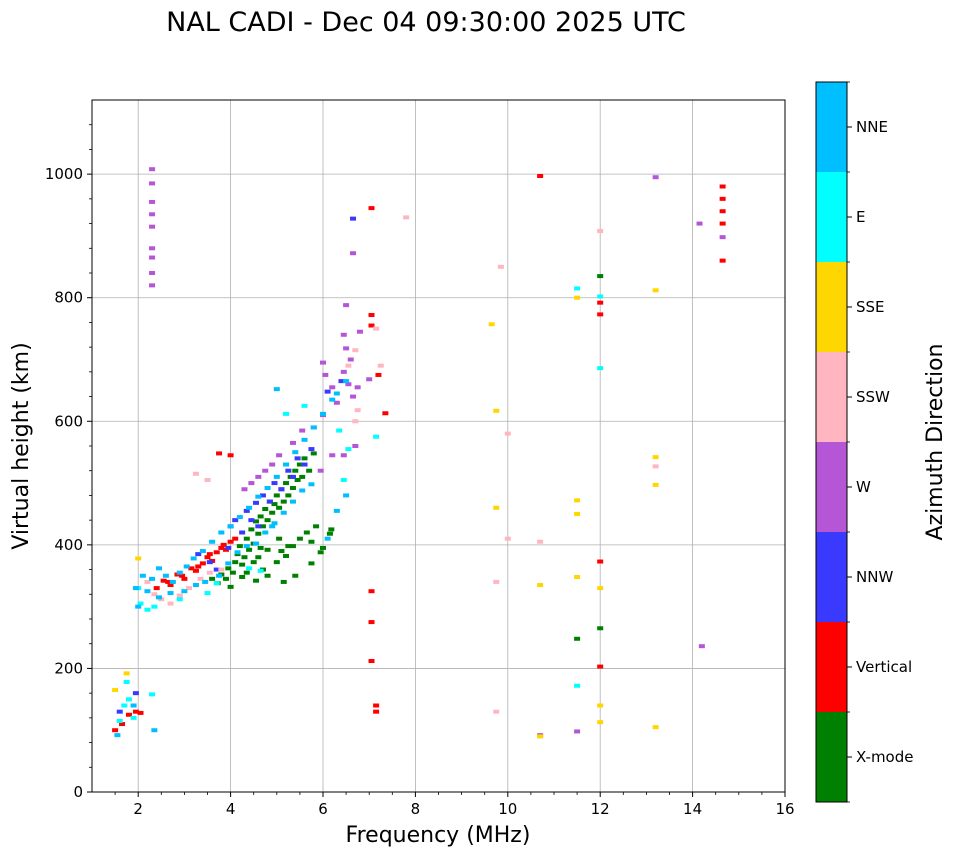  Describe the element at coordinates (870, 307) in the screenshot. I see `colorbar-label: SSE` at that location.